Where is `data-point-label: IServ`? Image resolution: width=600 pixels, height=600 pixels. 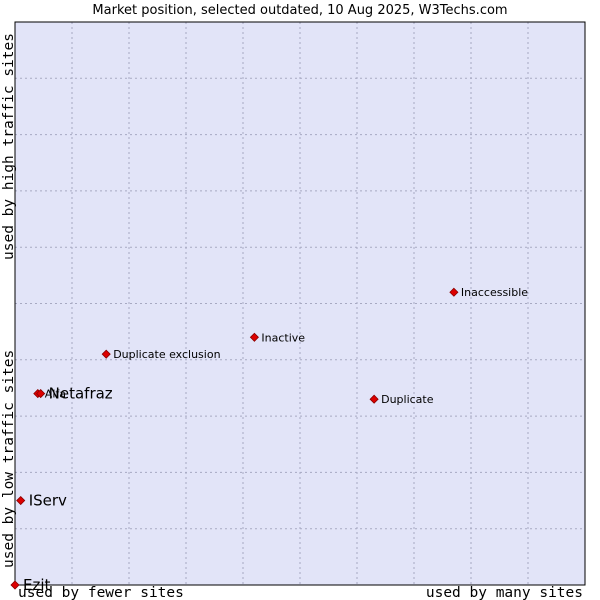 data-point-label: IServ is located at coordinates (48, 501).